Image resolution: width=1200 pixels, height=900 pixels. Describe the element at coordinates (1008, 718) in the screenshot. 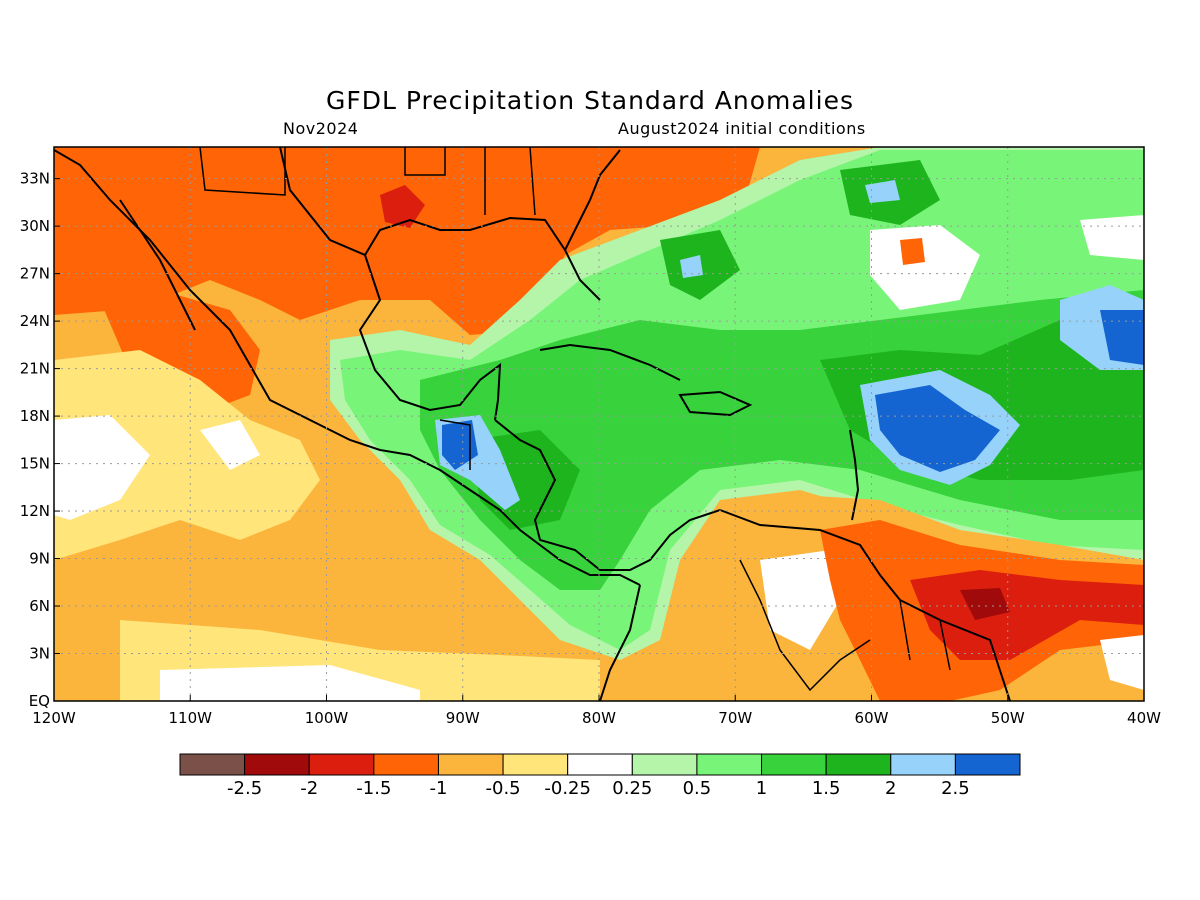

I see `lon-tick-label: 50W` at that location.